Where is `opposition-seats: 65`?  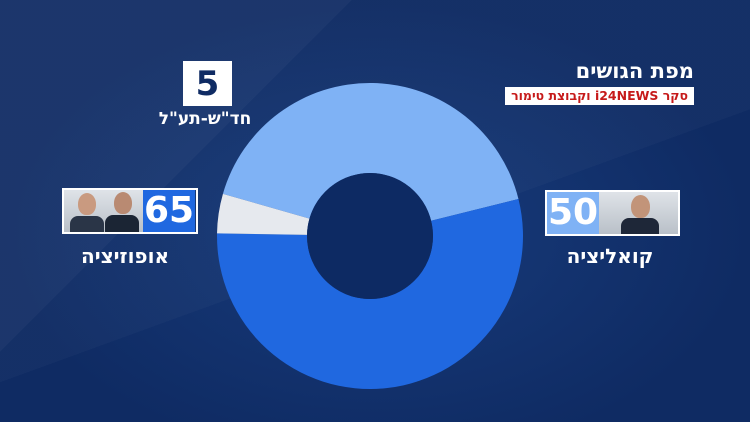 opposition-seats: 65 is located at coordinates (169, 211).